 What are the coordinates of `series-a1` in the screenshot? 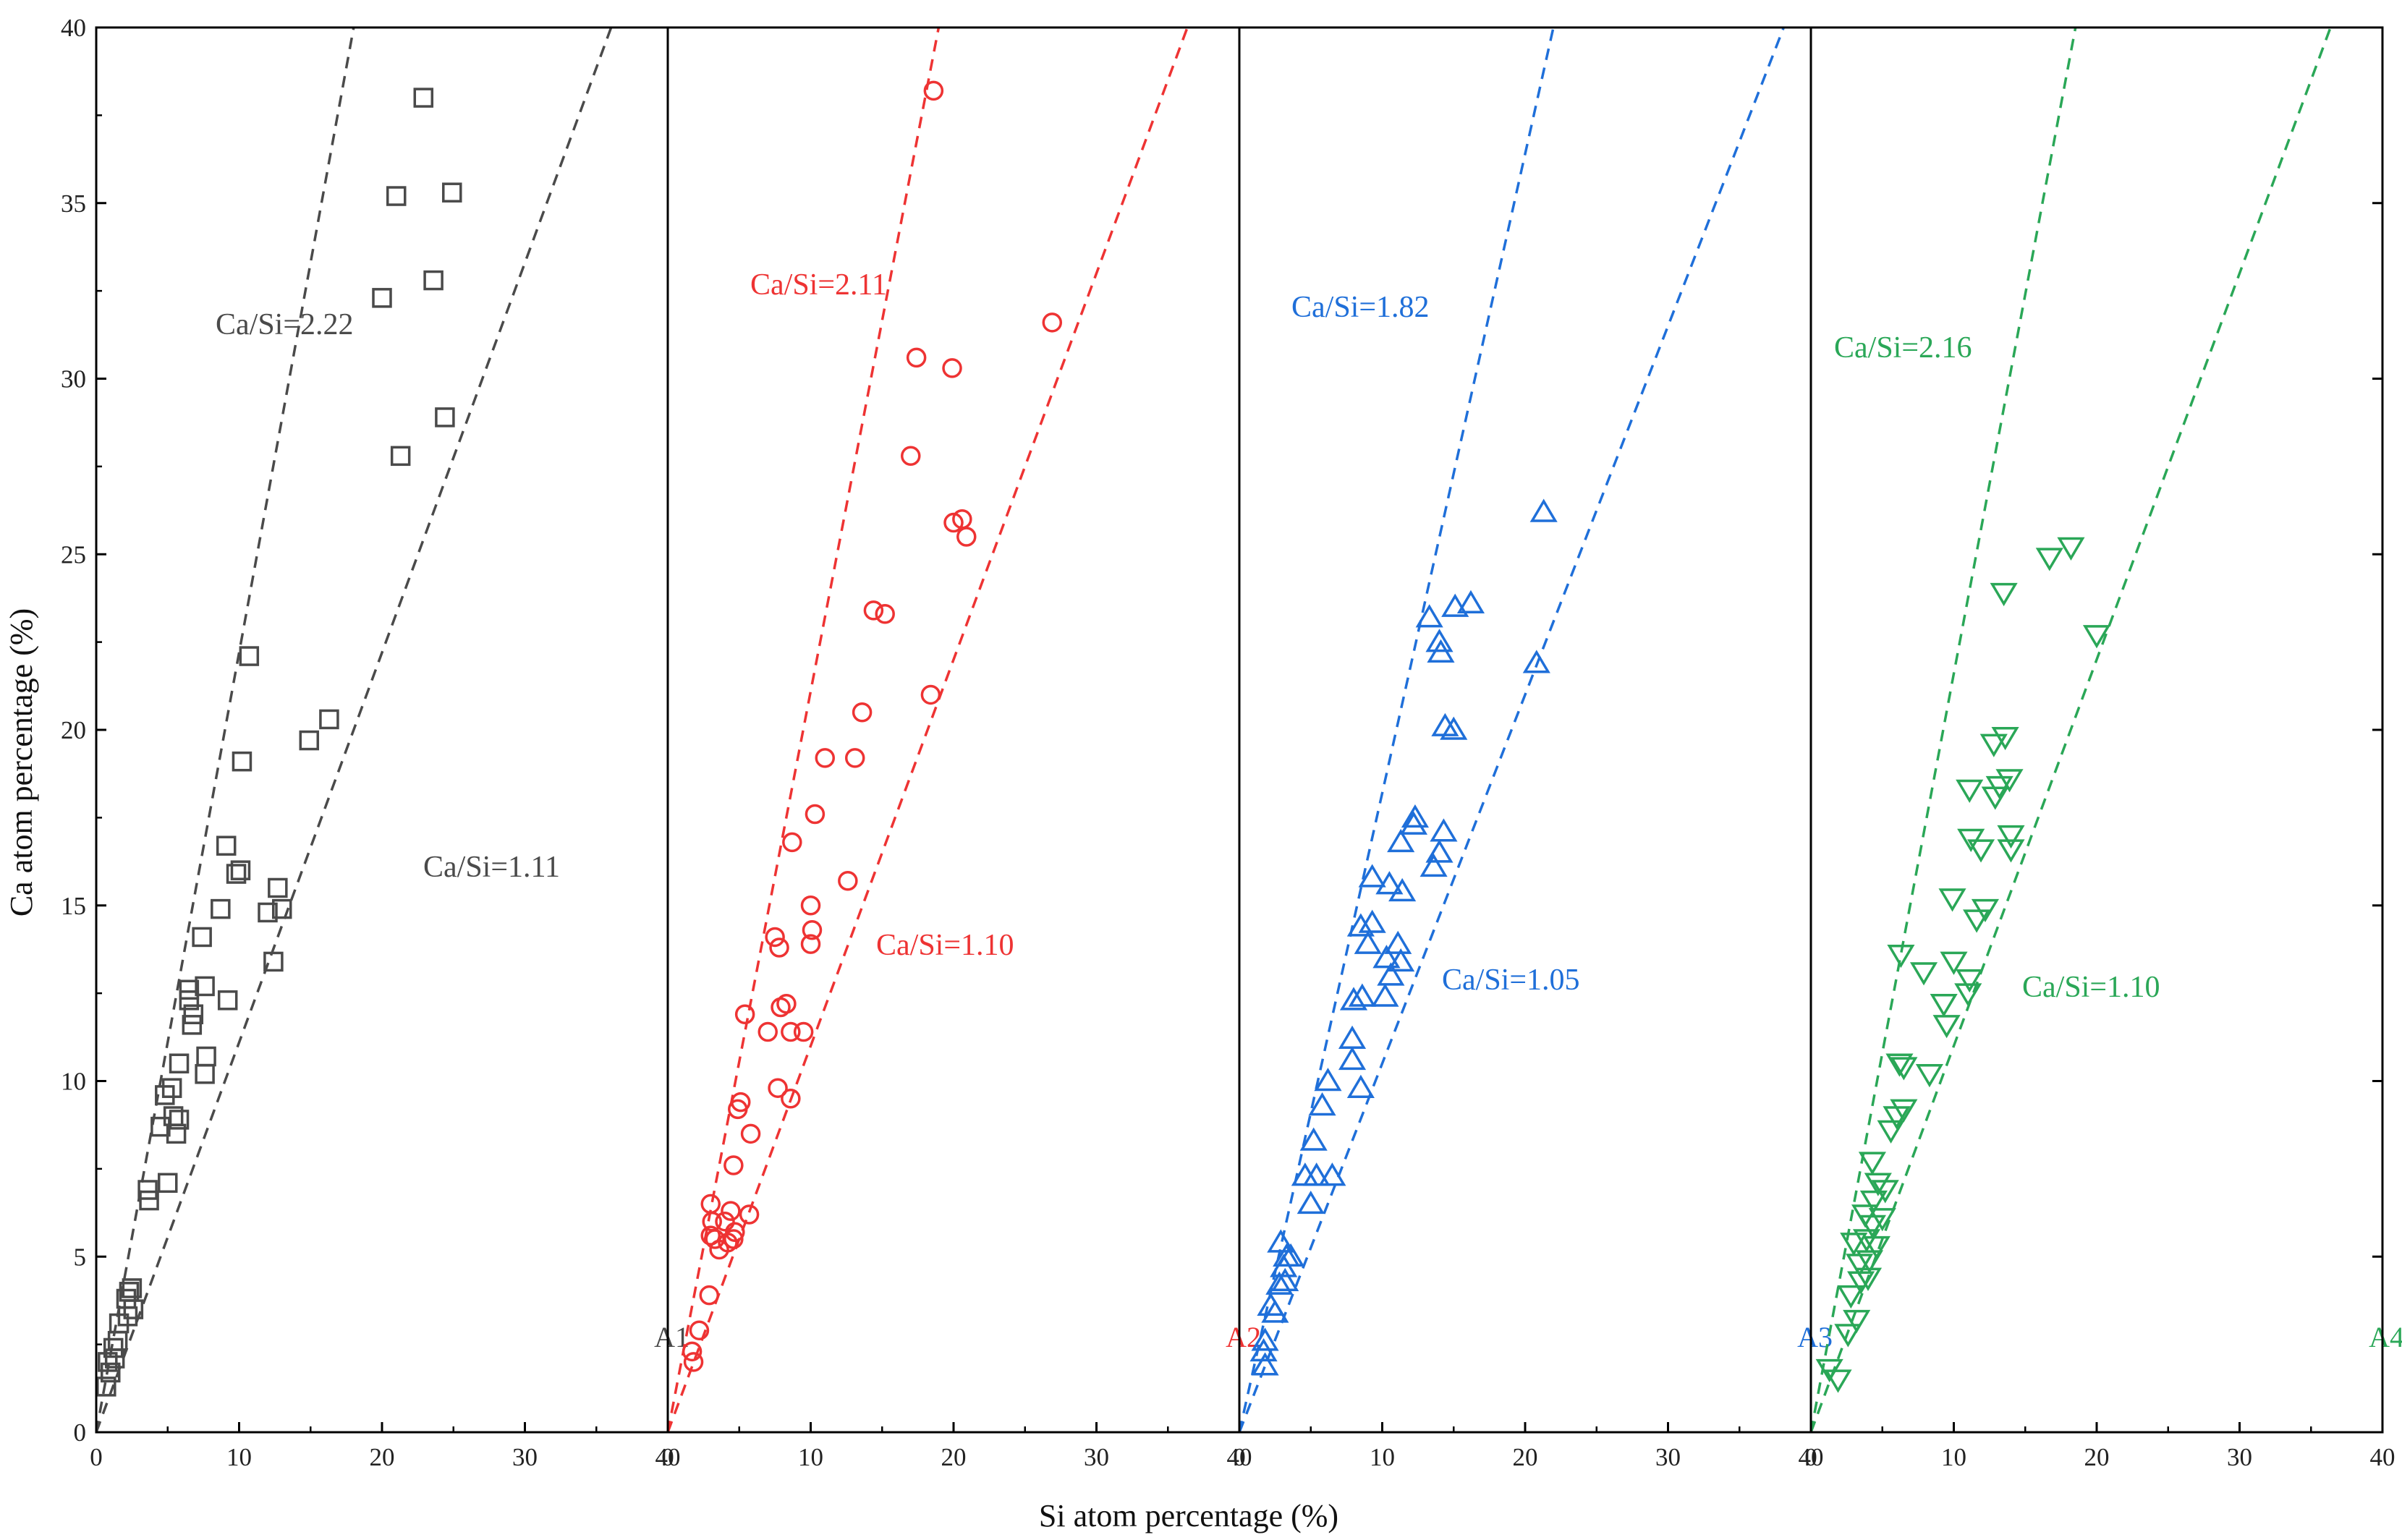 It's located at (279, 743).